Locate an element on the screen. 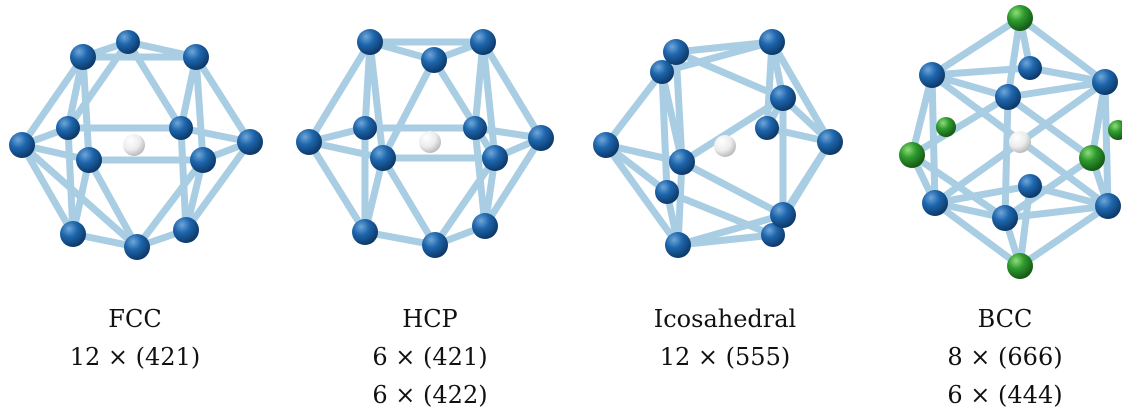  hcp-center-atom is located at coordinates (430, 142).